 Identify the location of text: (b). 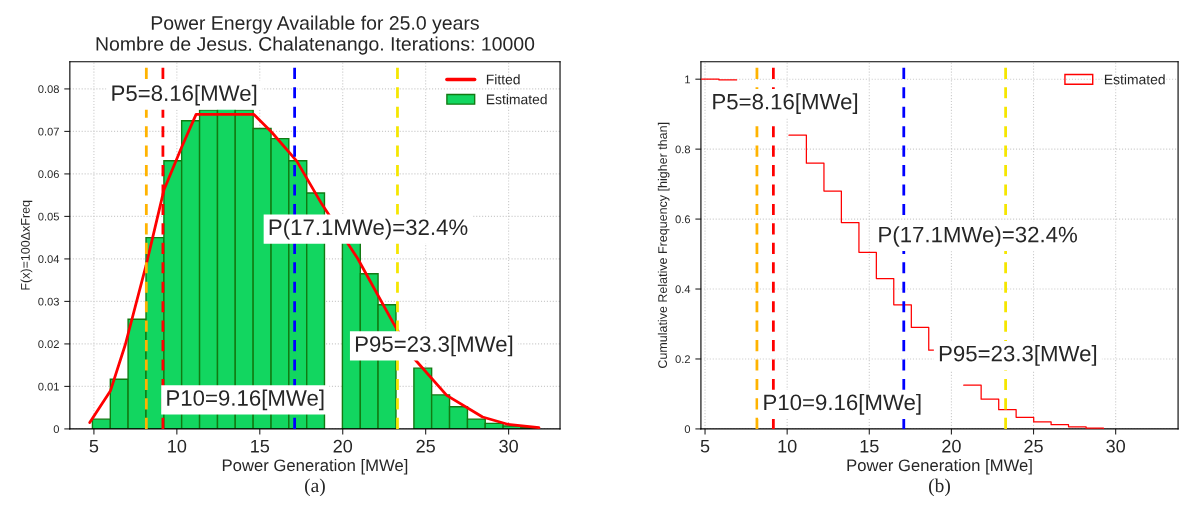
(939, 487).